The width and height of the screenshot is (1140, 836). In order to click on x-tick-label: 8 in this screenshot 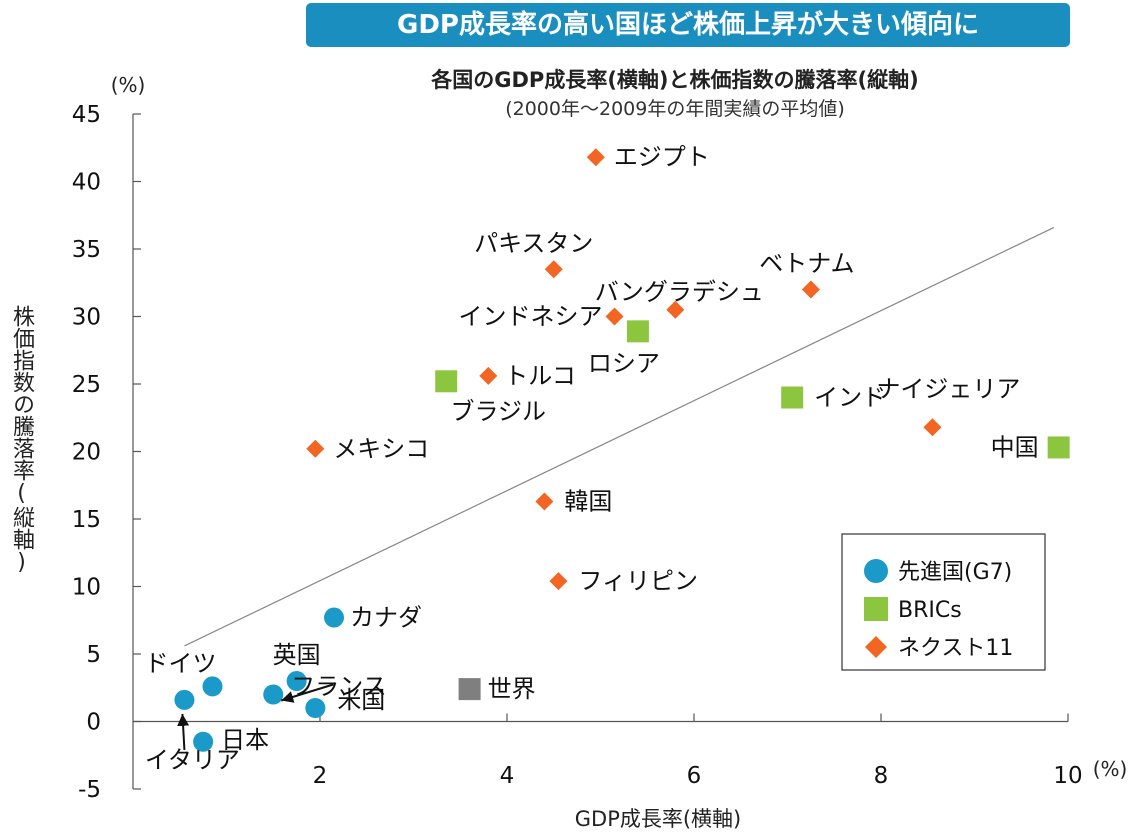, I will do `click(881, 776)`.